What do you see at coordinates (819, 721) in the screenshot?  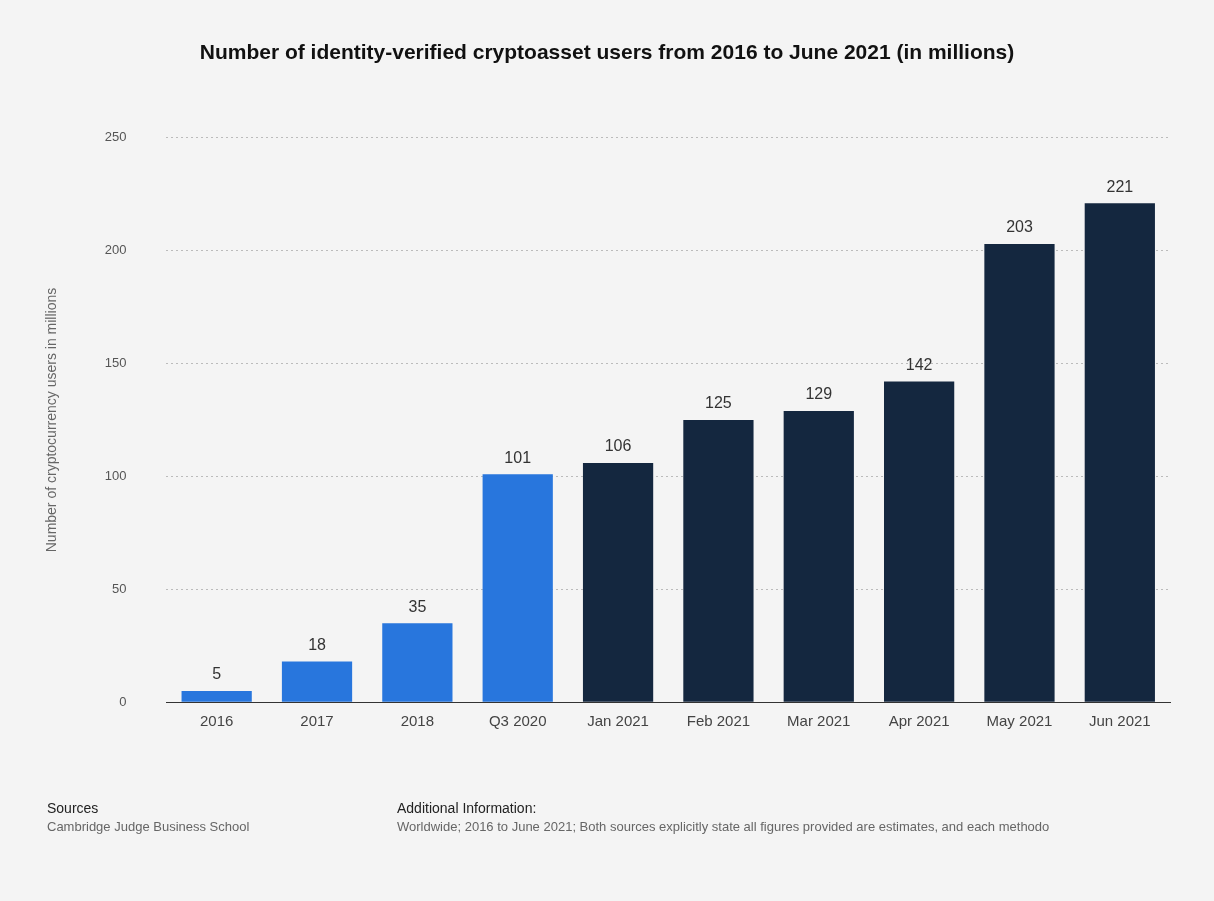 I see `x-tick-label: Mar 2021` at bounding box center [819, 721].